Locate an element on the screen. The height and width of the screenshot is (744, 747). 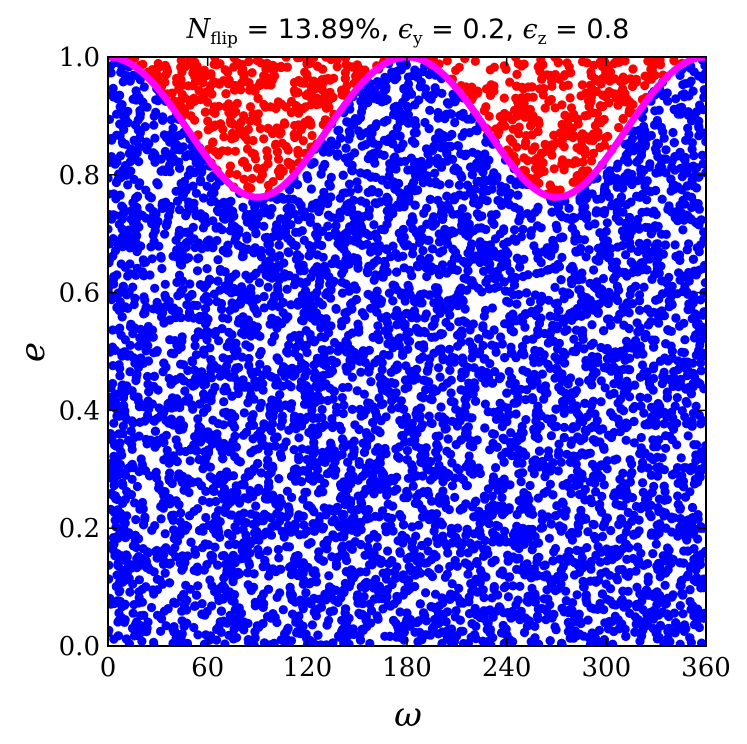
title-ez-symbol: ϵ is located at coordinates (530, 29).